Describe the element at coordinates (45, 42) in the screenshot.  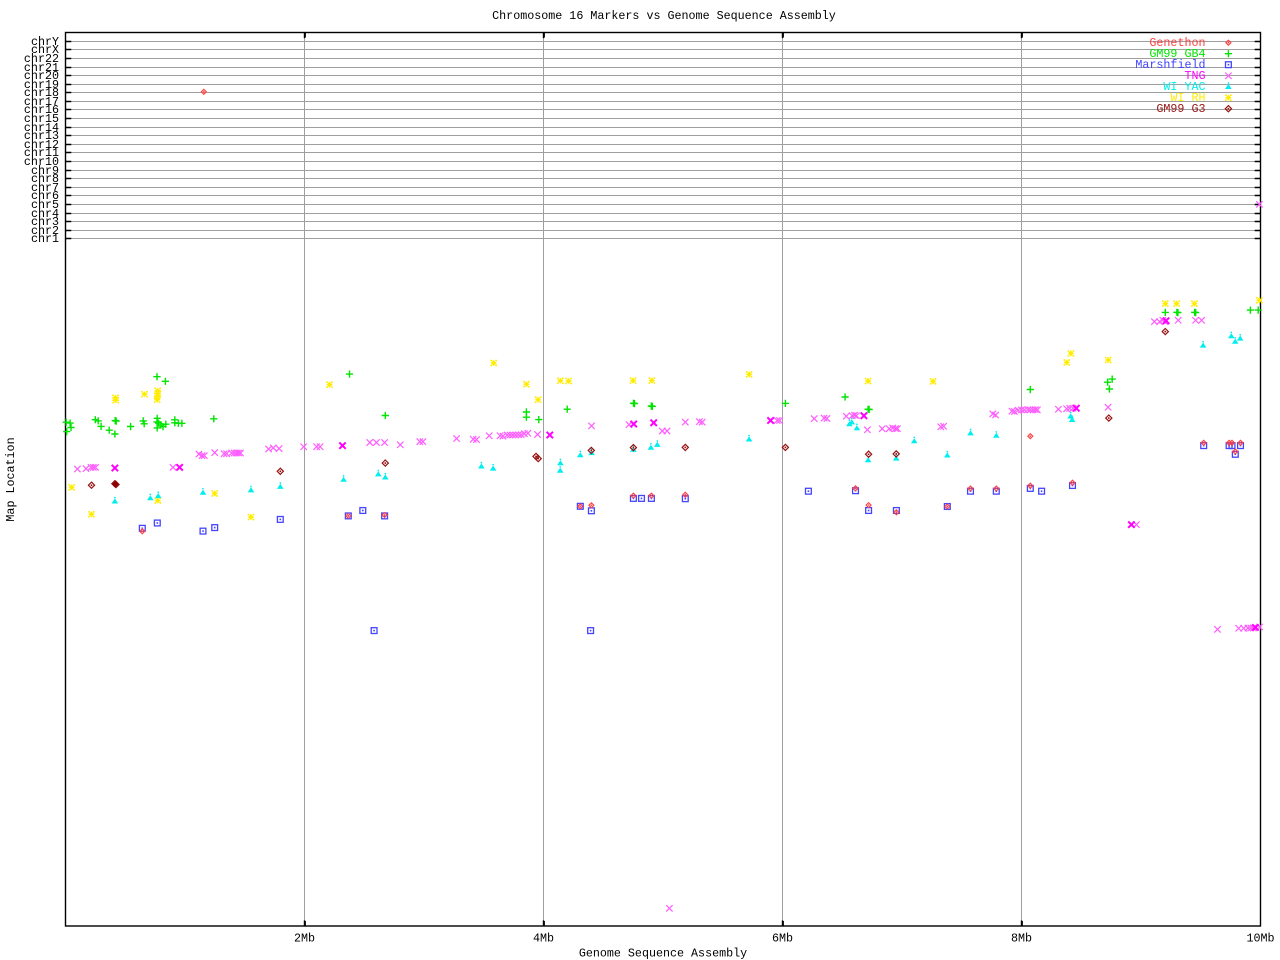
I see `svg-text: chrY` at that location.